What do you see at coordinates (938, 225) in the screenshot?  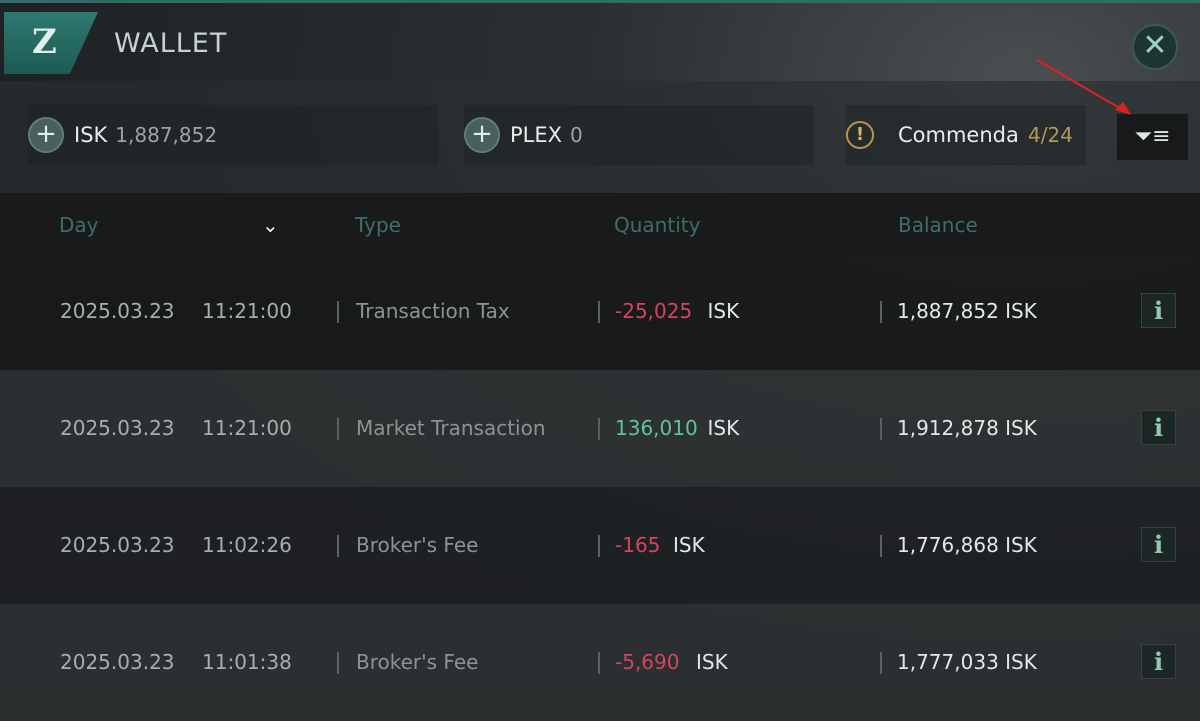 I see `column-balance: Balance` at bounding box center [938, 225].